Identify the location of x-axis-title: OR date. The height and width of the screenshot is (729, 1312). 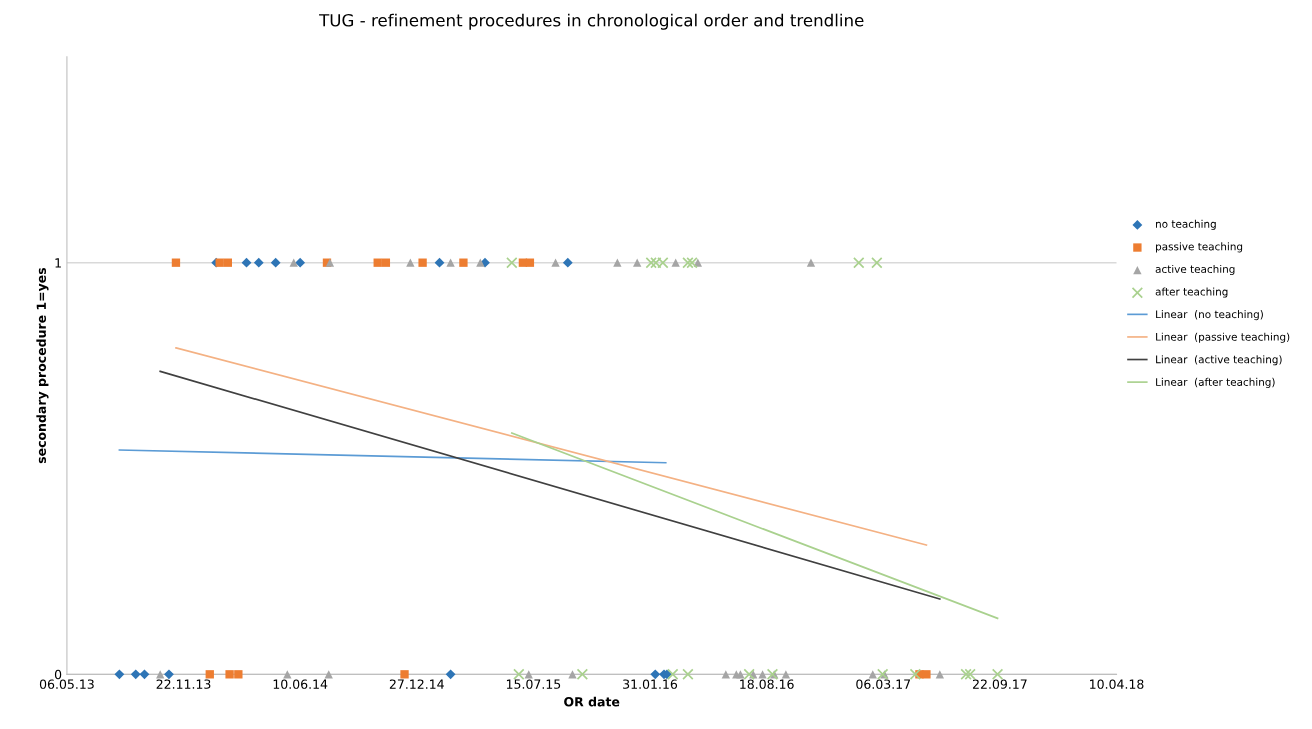
(592, 701).